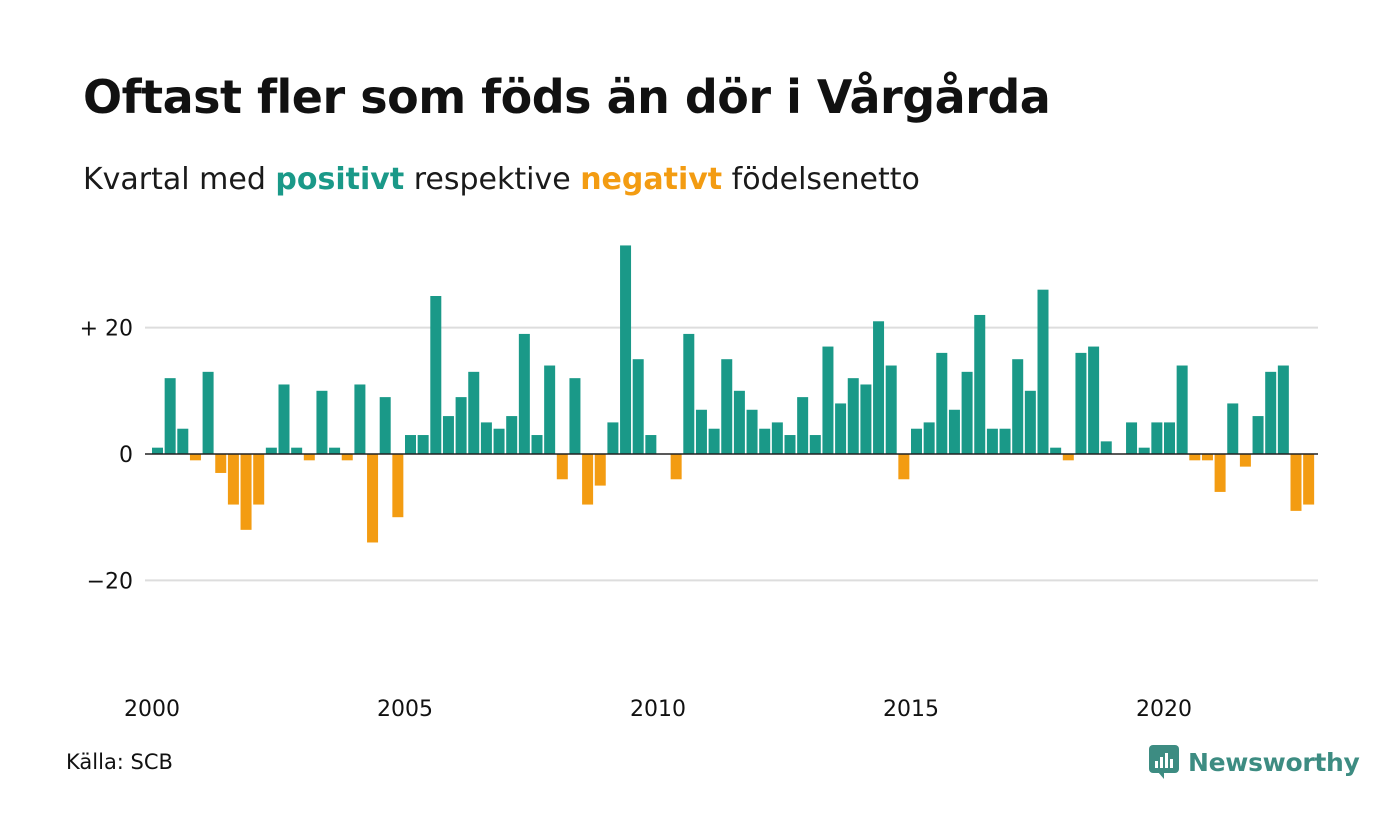 The height and width of the screenshot is (840, 1400). Describe the element at coordinates (1274, 762) in the screenshot. I see `brand-name: Newsworthy` at that location.